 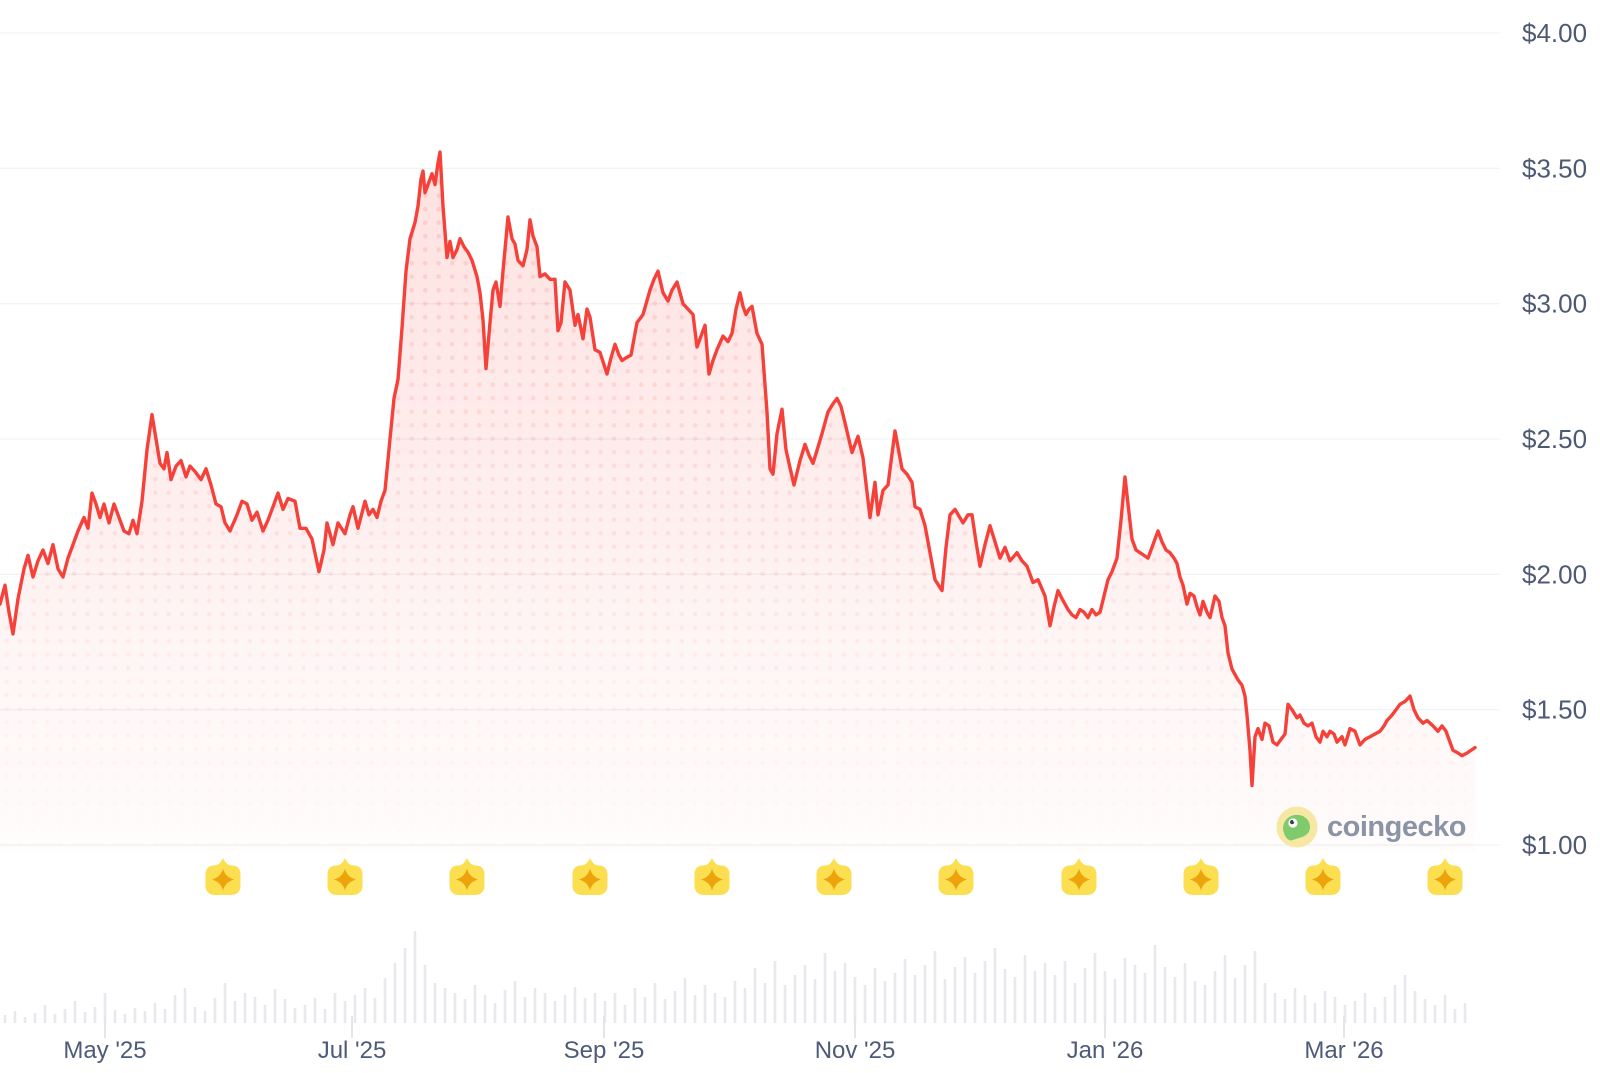 I want to click on y-axis-label: $2.00, so click(x=1554, y=574).